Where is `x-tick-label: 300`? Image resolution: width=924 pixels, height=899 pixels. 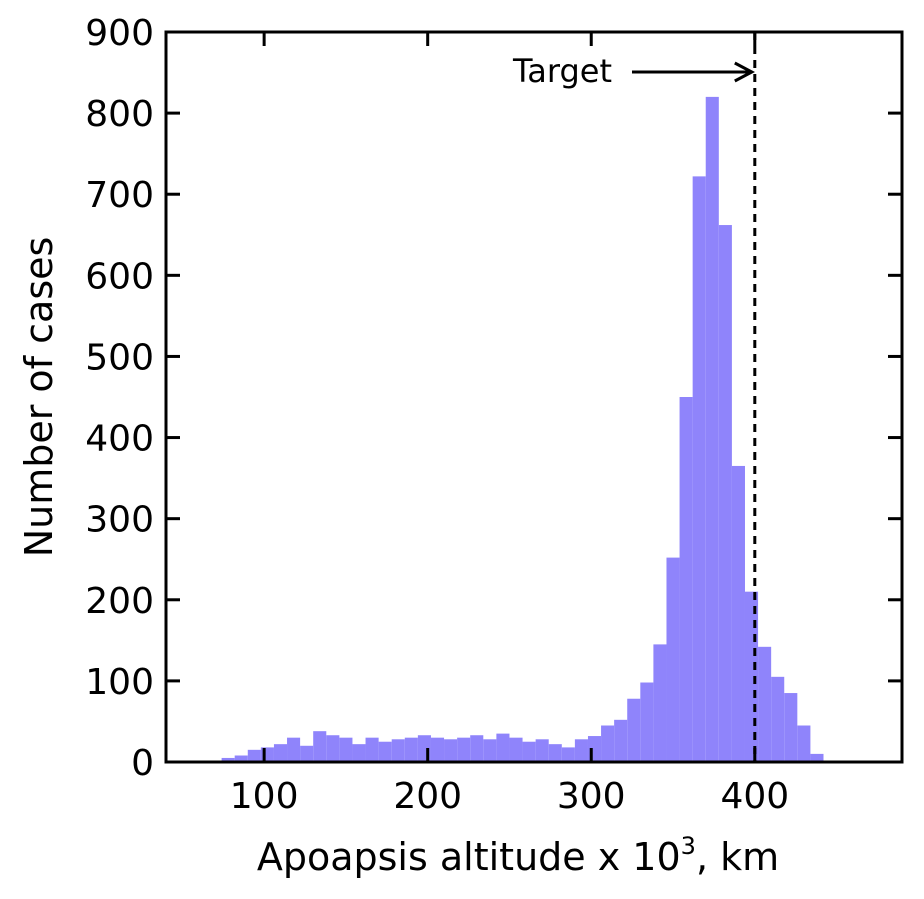 x-tick-label: 300 is located at coordinates (591, 796).